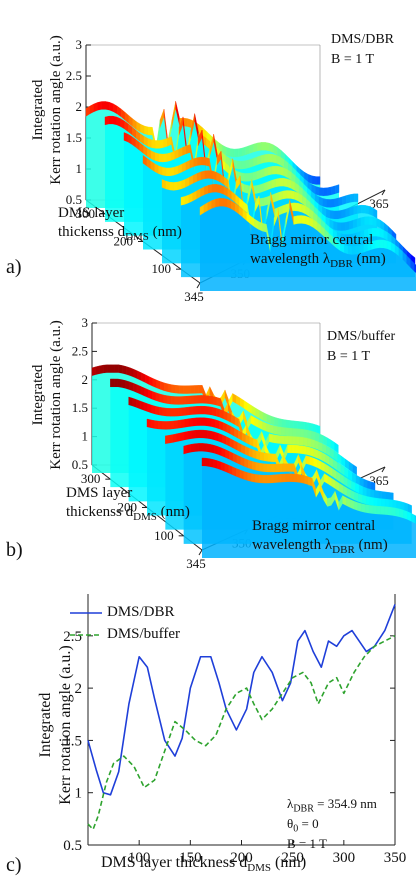 The width and height of the screenshot is (416, 881). What do you see at coordinates (361, 336) in the screenshot?
I see `annotation-structure: DMS/buffer` at bounding box center [361, 336].